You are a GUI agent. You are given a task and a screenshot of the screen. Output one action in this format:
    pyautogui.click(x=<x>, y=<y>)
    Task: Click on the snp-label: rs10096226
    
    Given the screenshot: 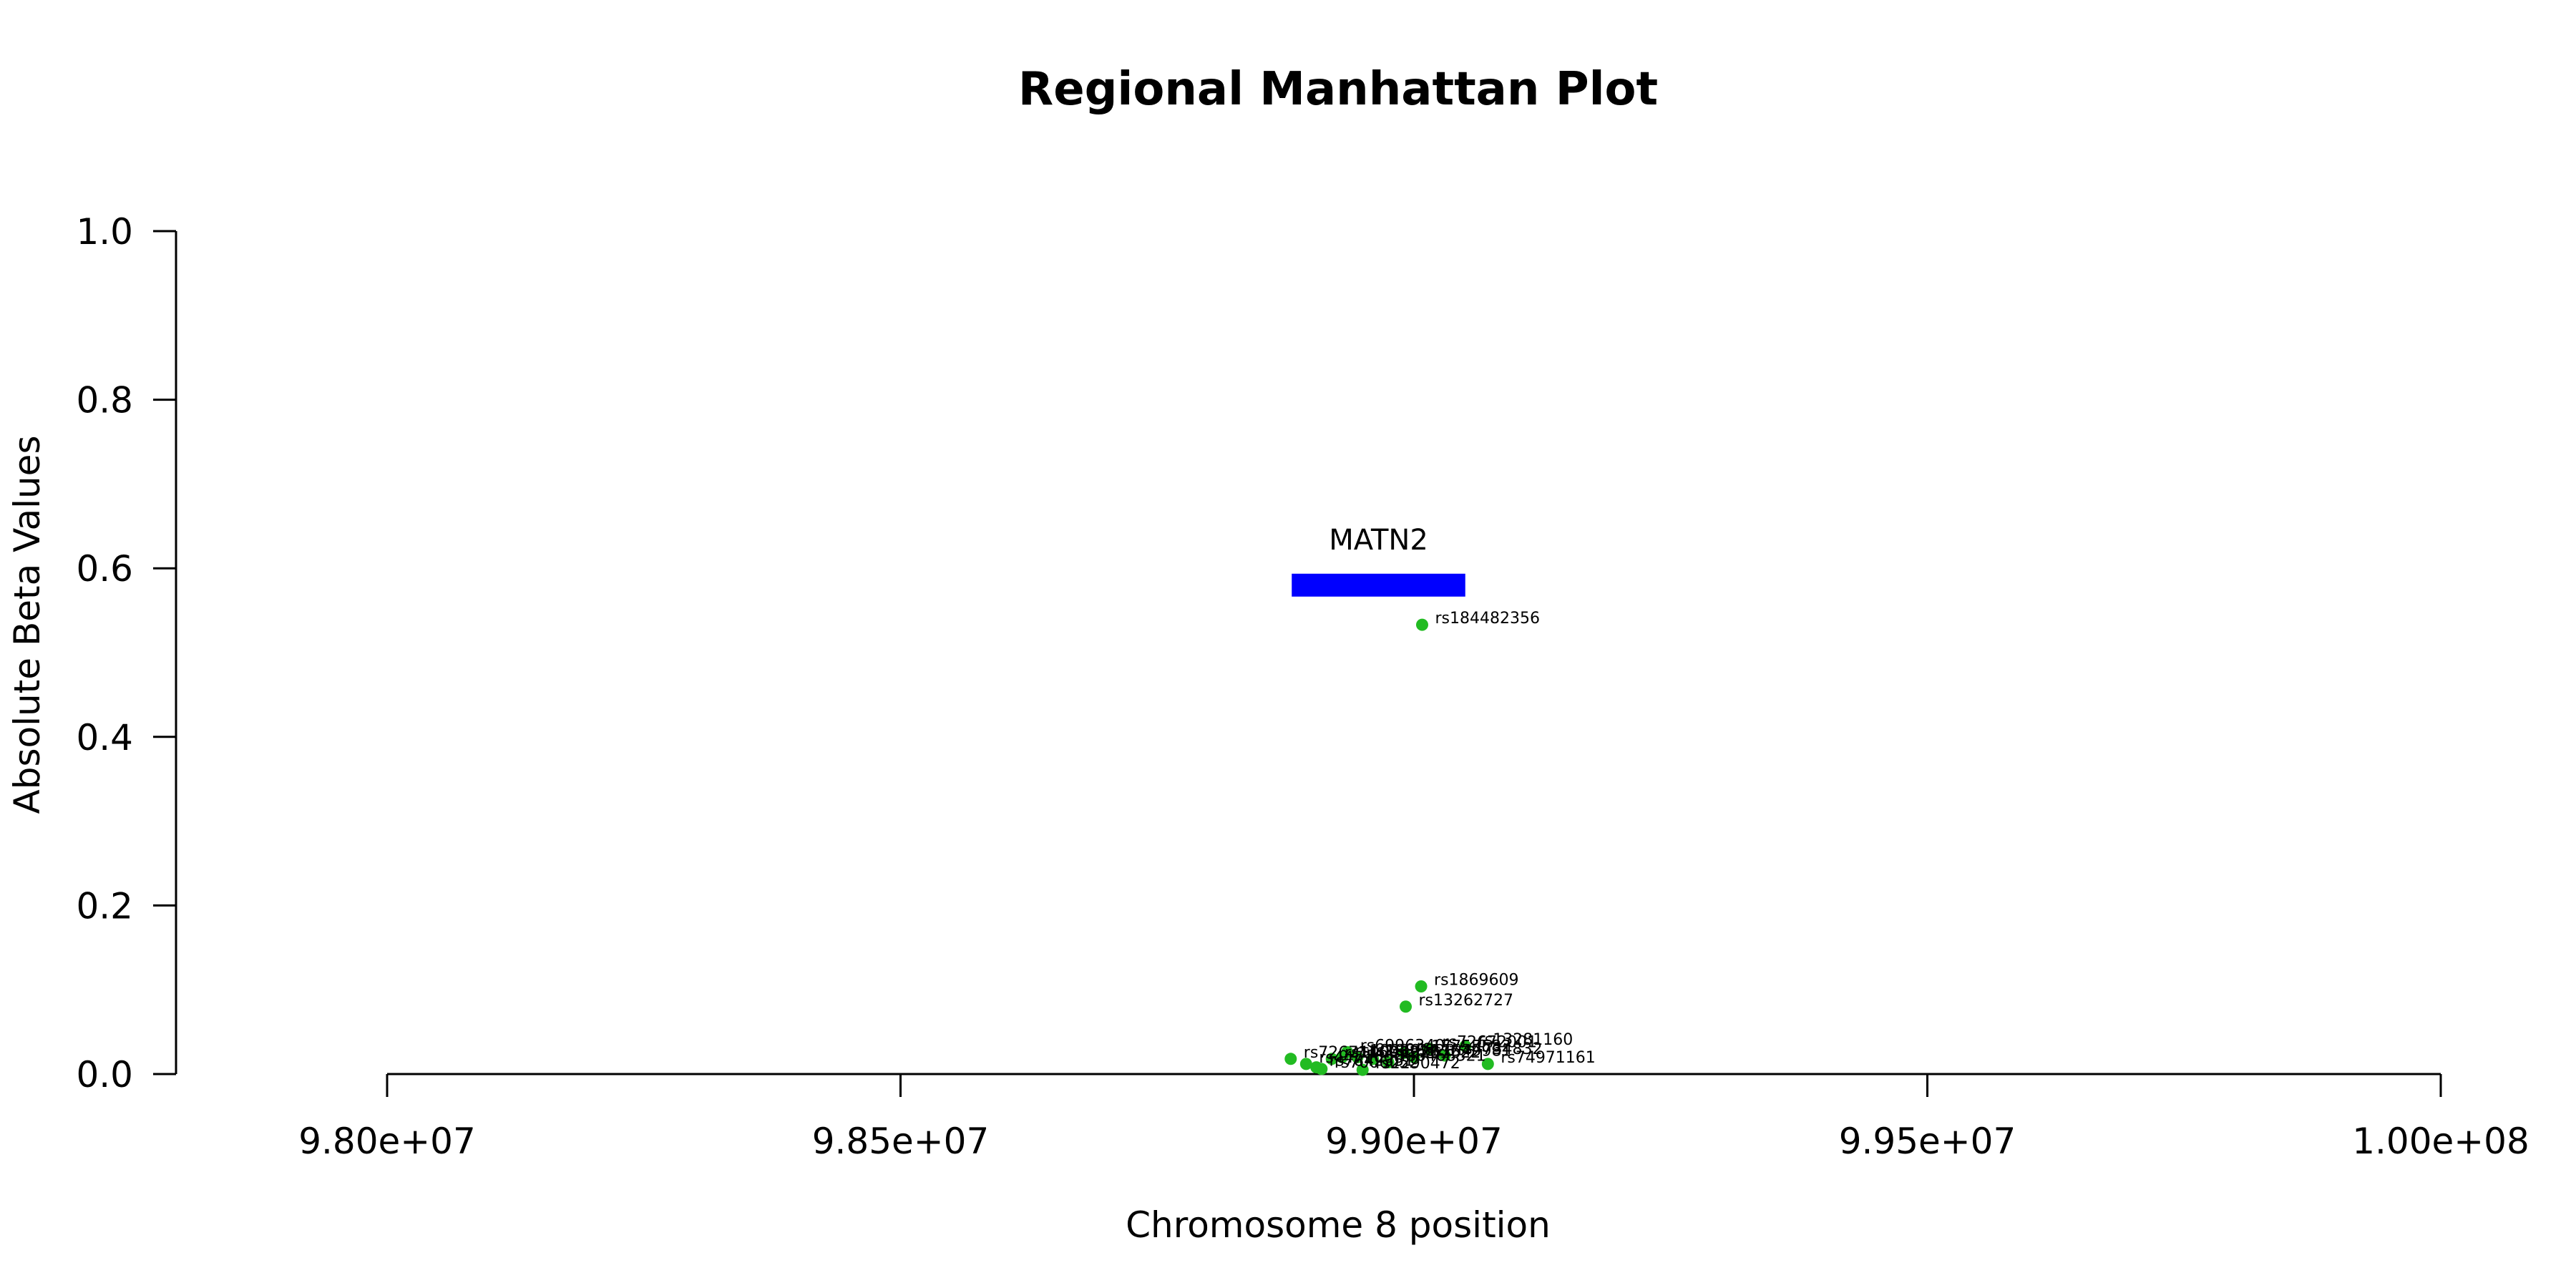 What is the action you would take?
    pyautogui.click(x=1392, y=1053)
    